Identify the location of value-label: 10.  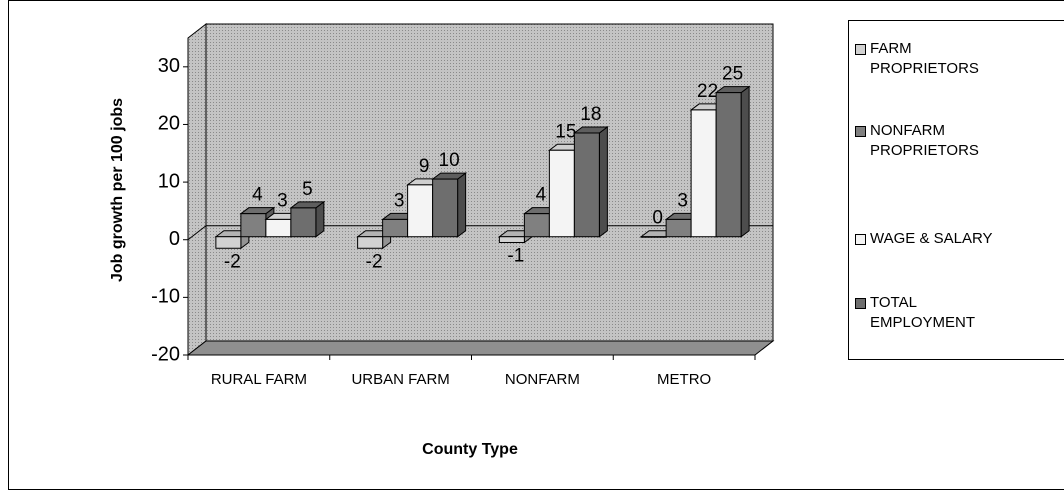
(449, 160).